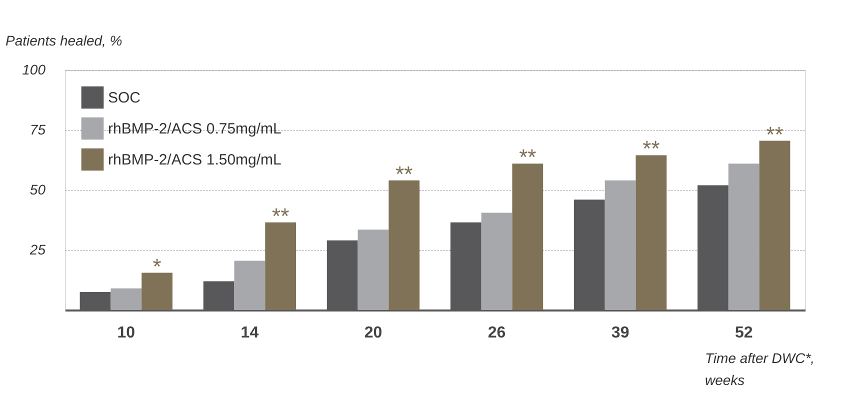 The image size is (849, 403). What do you see at coordinates (64, 40) in the screenshot?
I see `y-axis-title: Patients healed, %` at bounding box center [64, 40].